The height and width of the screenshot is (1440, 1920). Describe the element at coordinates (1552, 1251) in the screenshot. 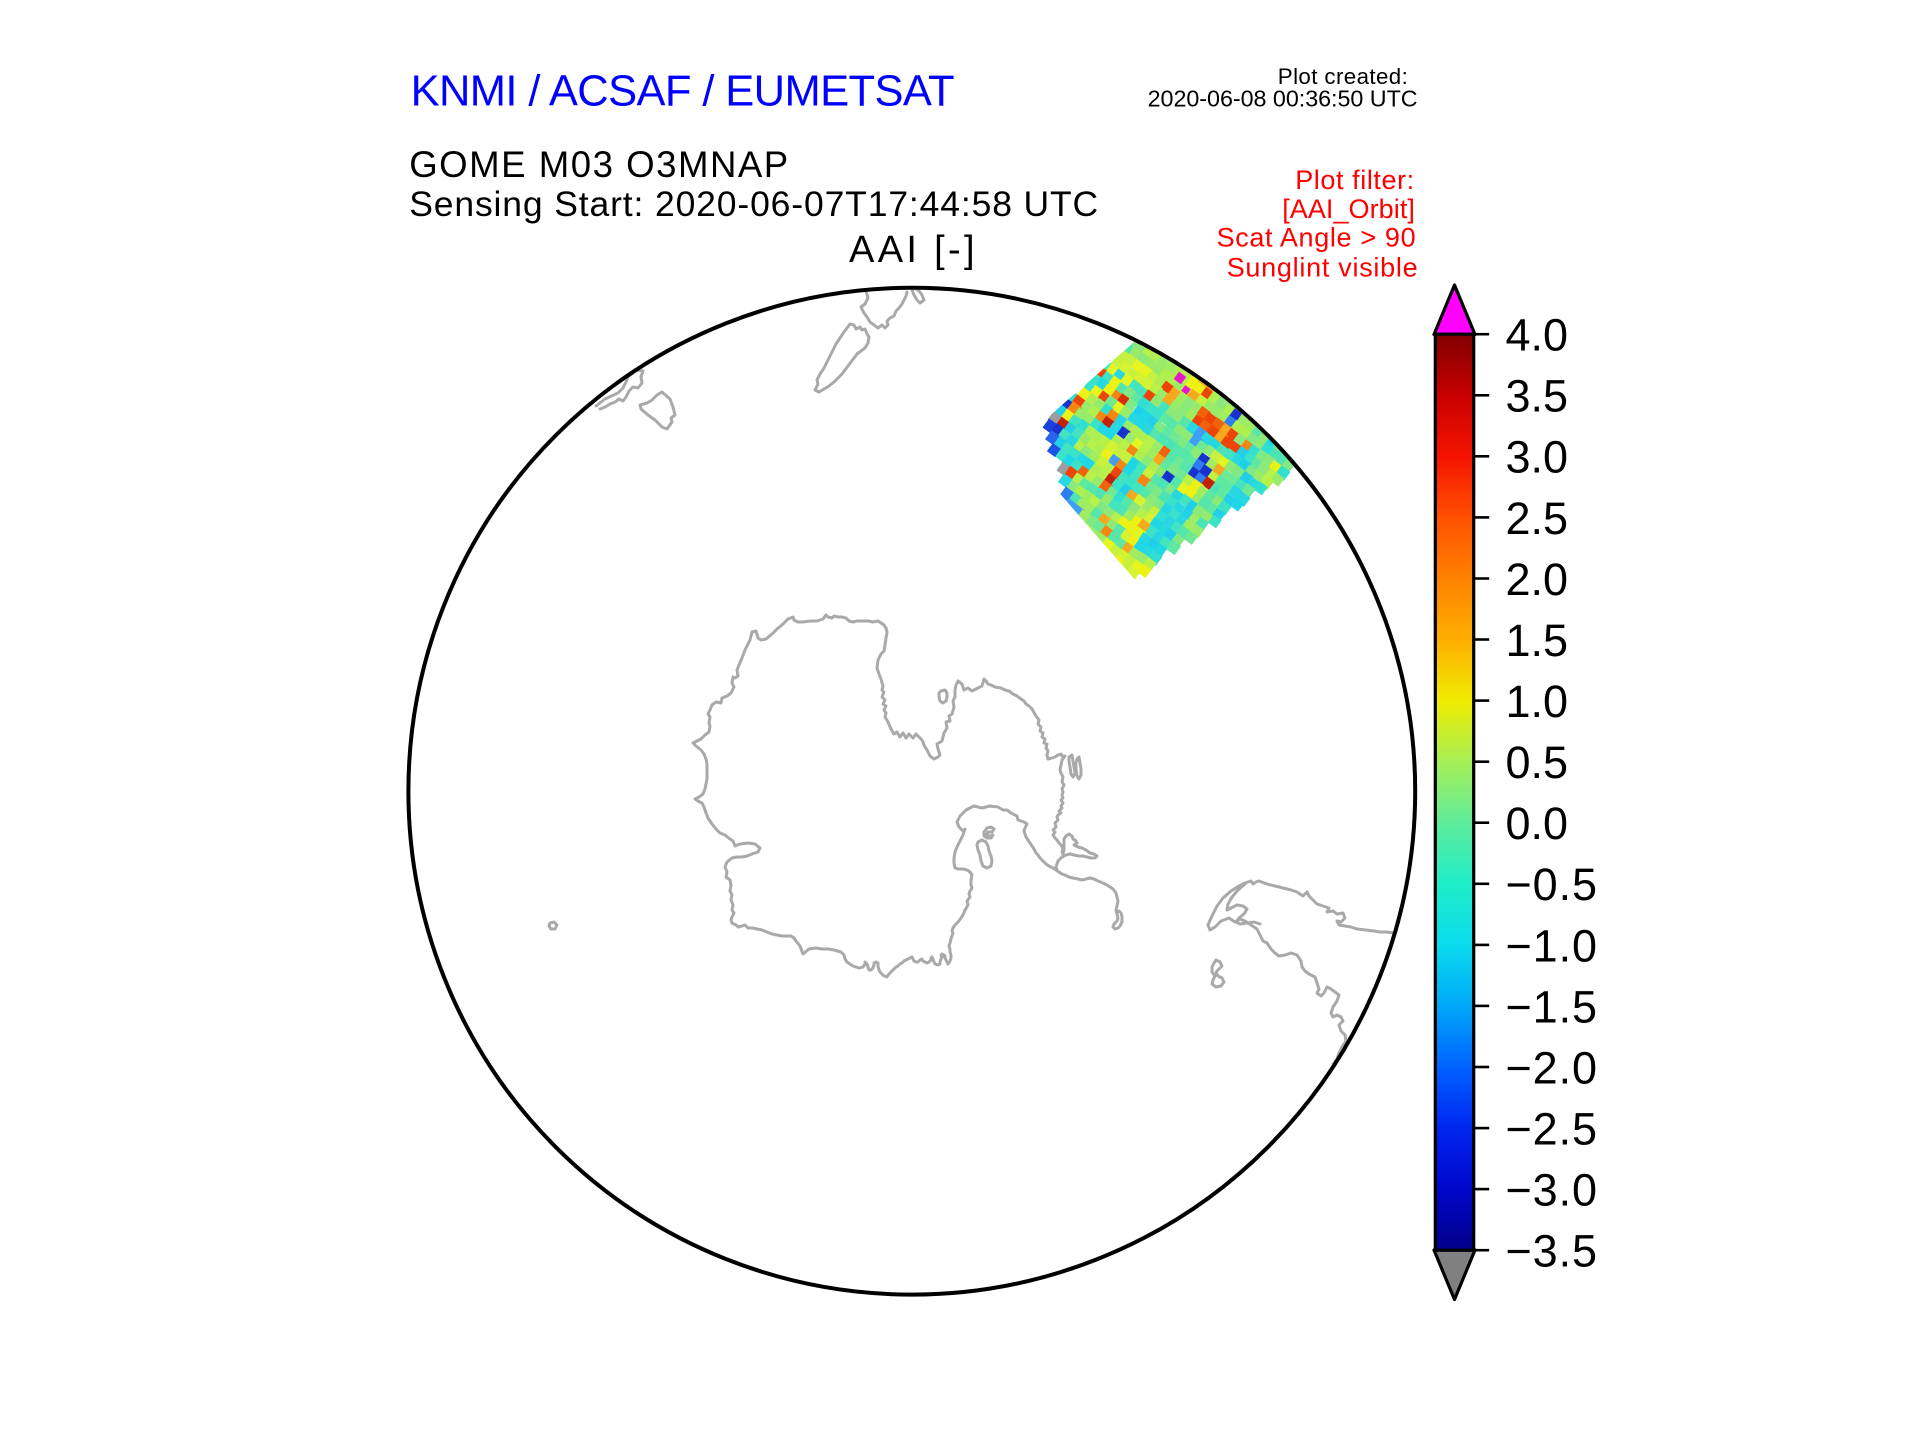

I see `svg-text: −3.5` at that location.